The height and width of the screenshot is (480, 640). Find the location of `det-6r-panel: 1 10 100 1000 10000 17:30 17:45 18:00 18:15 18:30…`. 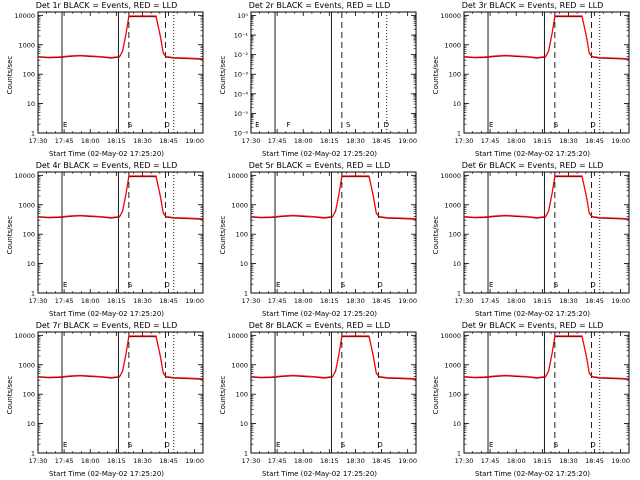

det-6r-panel: 1 10 100 1000 10000 17:30 17:45 18:00 18:15 18:30… is located at coordinates (532, 240).